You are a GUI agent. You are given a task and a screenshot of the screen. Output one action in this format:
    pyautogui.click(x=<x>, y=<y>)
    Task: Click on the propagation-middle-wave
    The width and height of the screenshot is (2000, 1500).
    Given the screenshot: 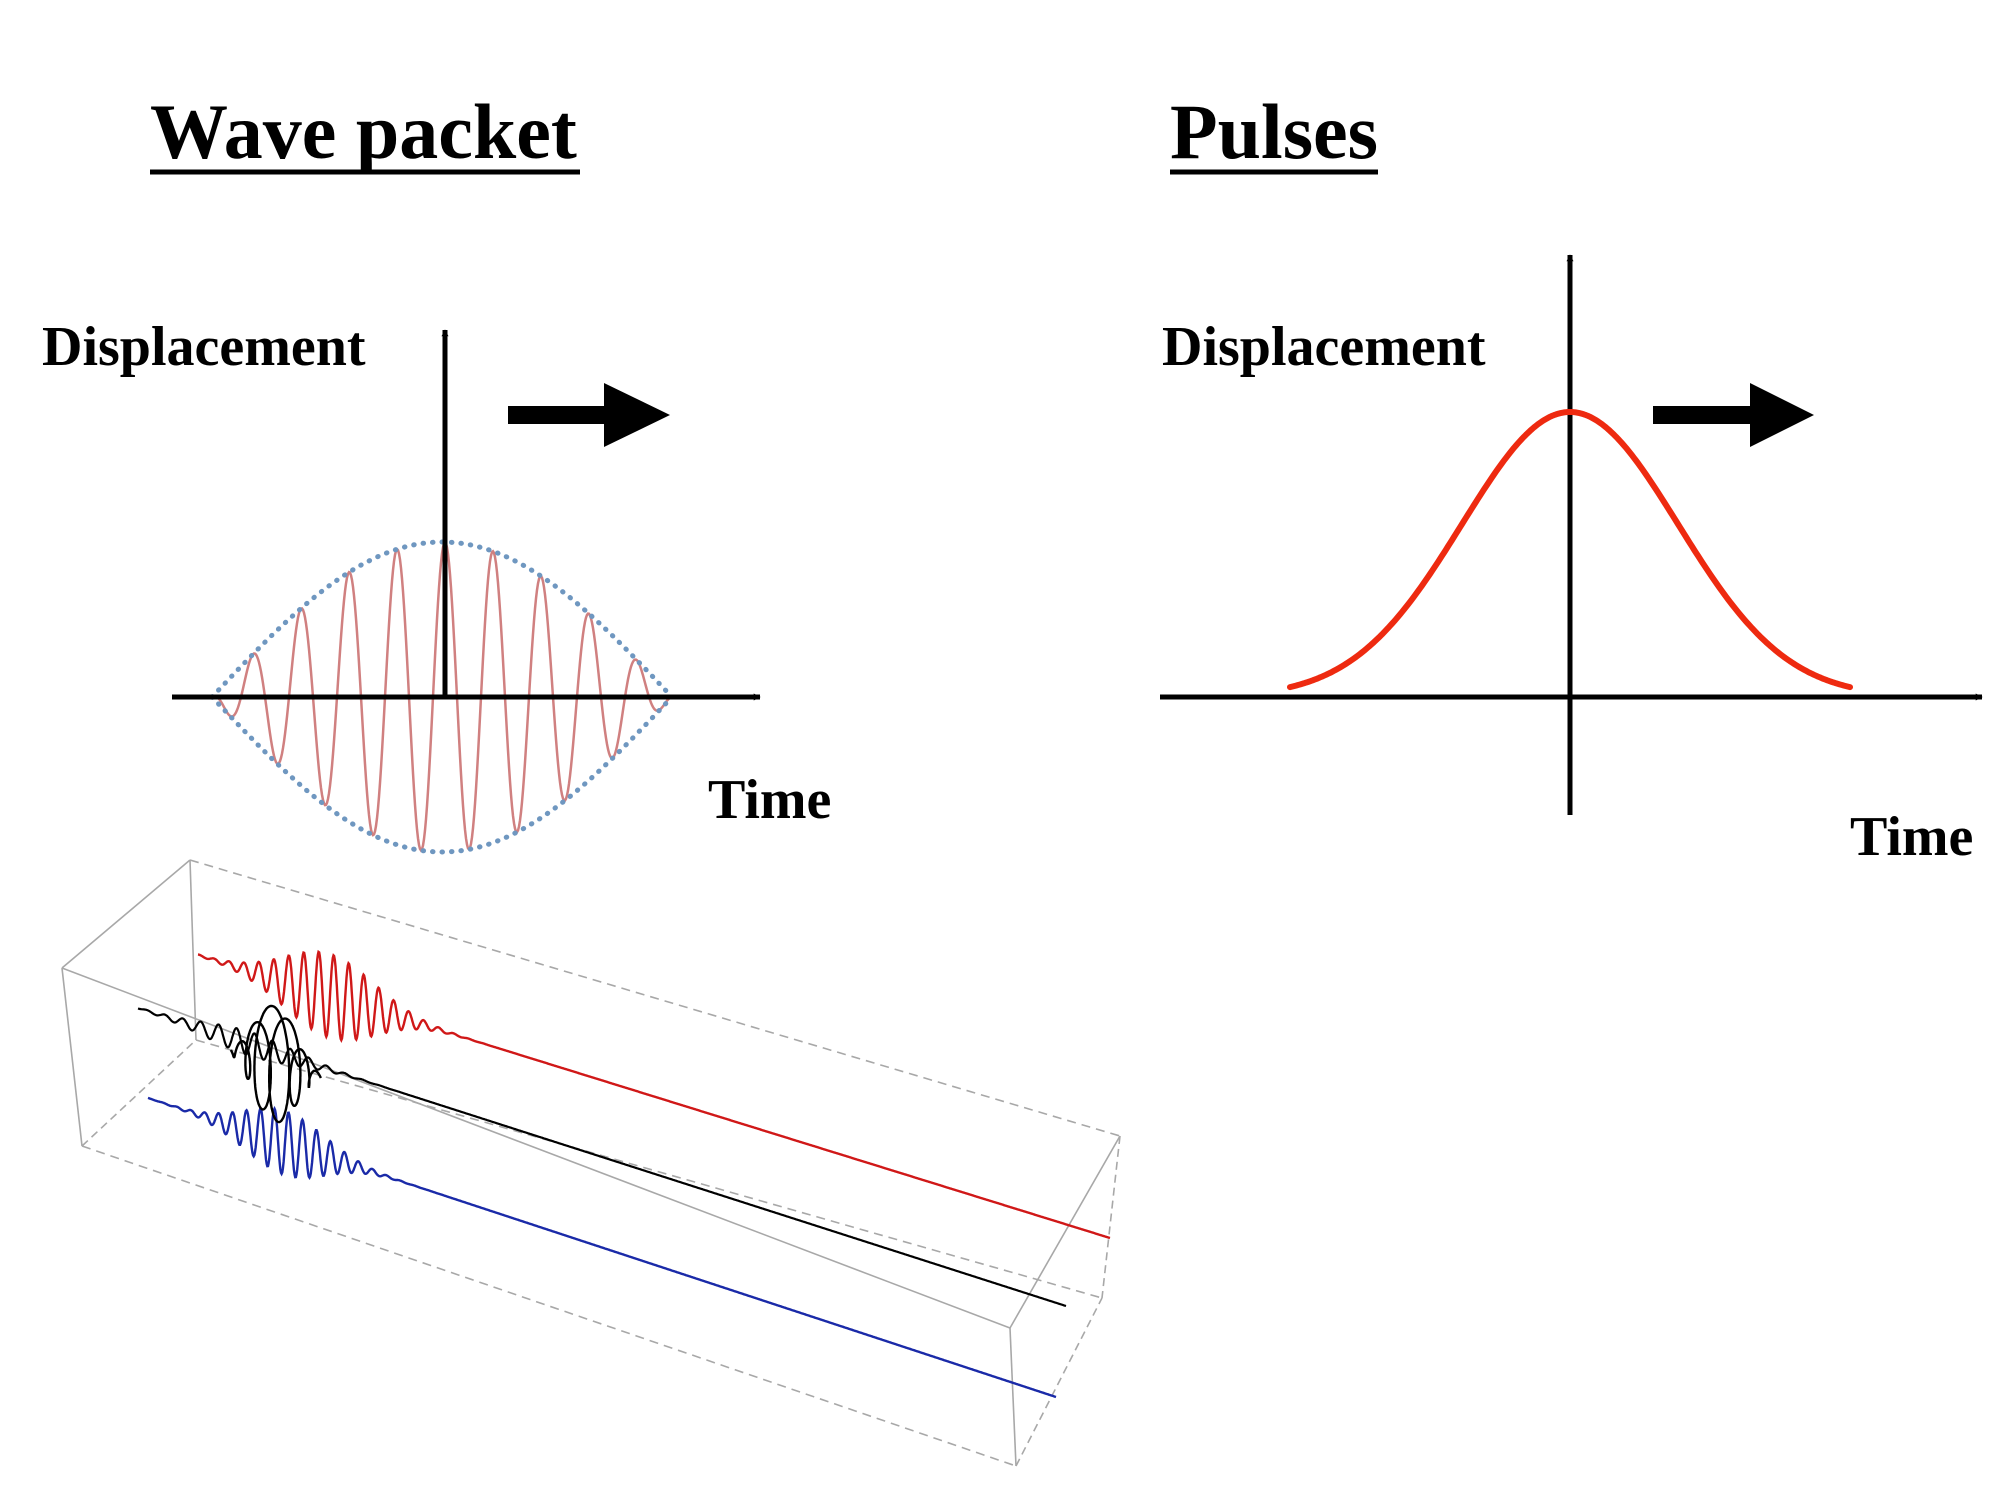 What is the action you would take?
    pyautogui.click(x=602, y=1157)
    